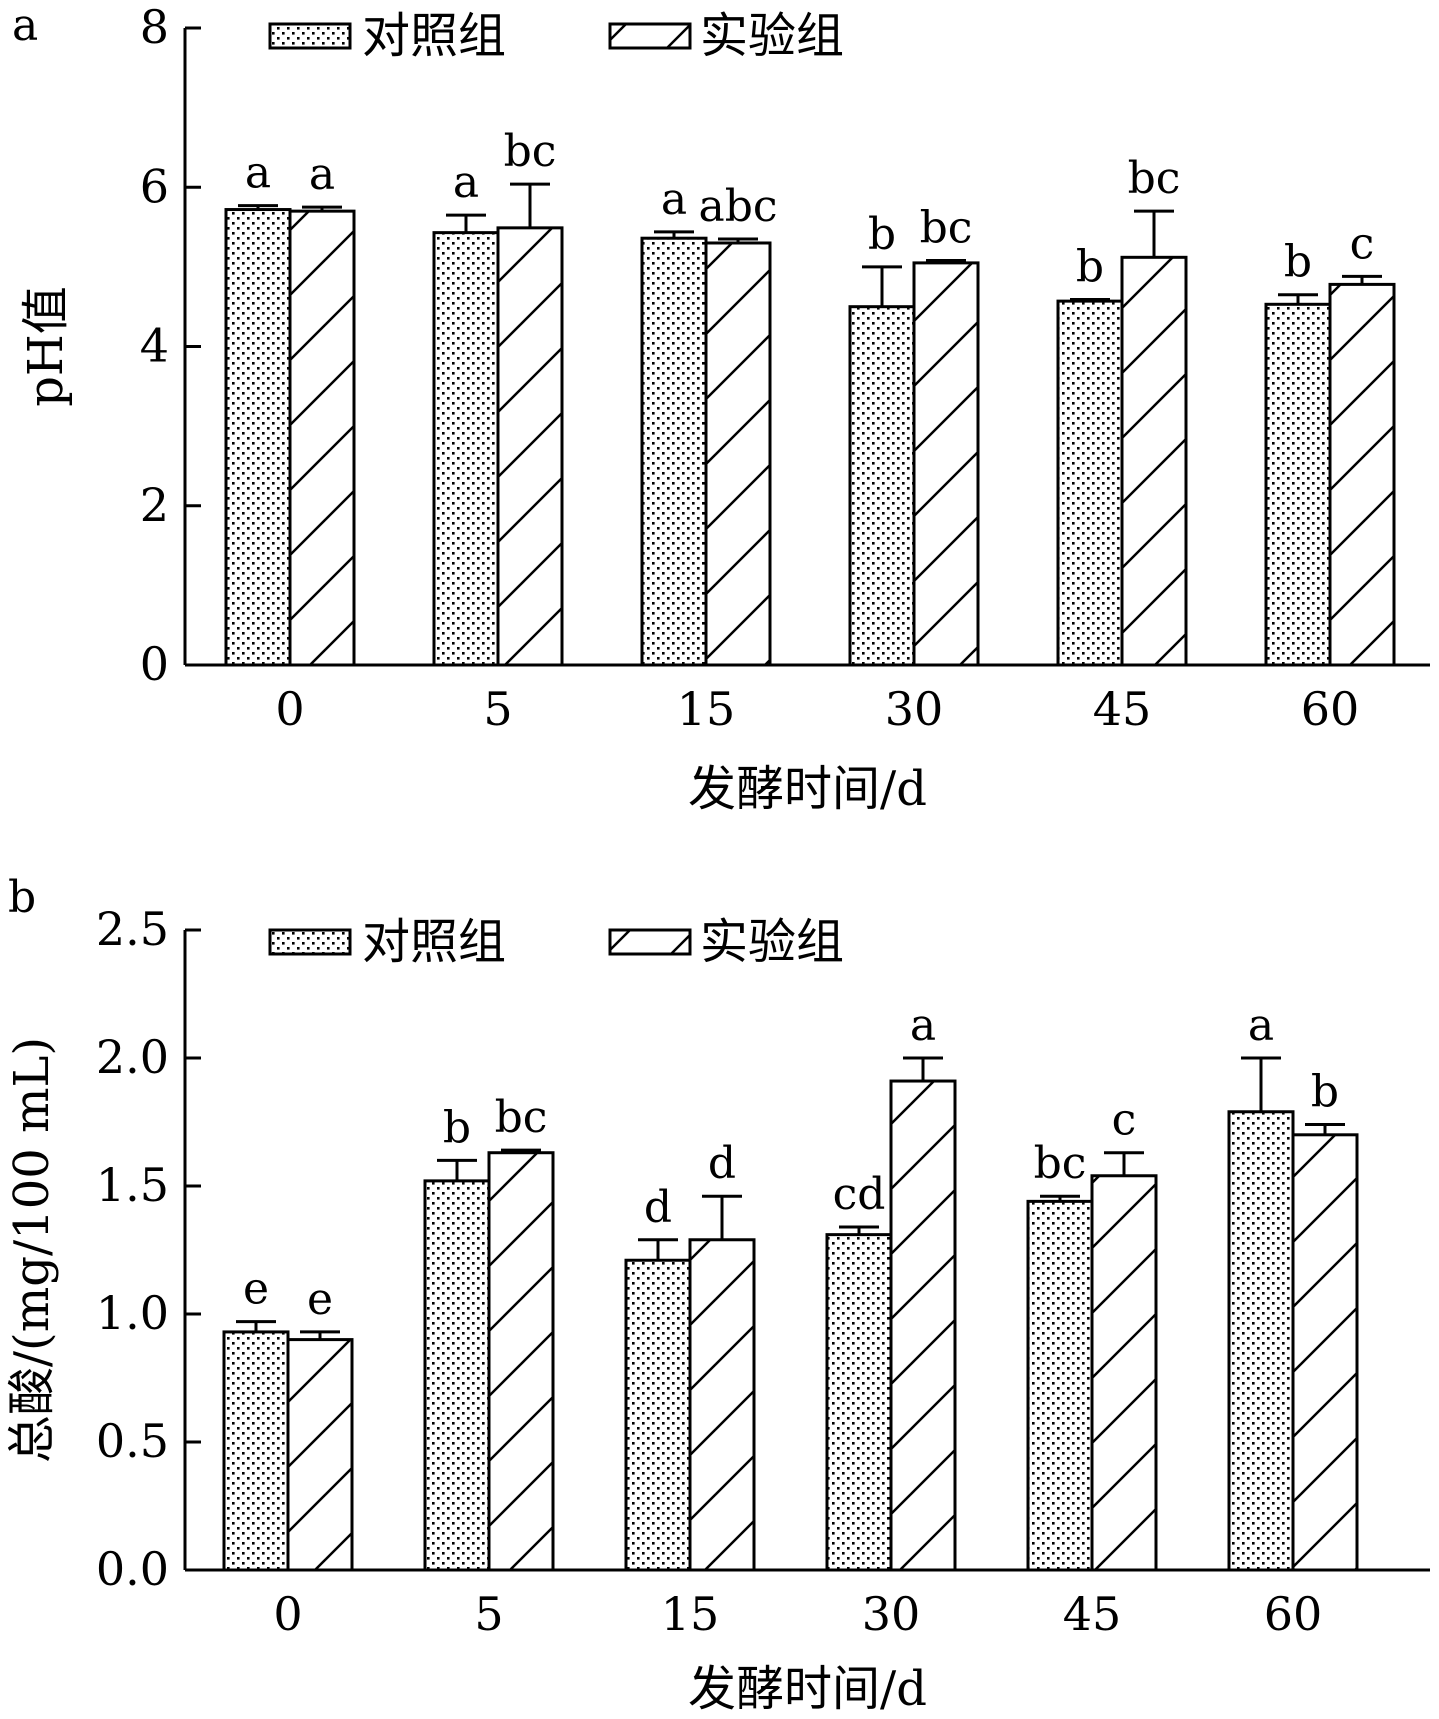  I want to click on y-tick-label: 4, so click(154, 346).